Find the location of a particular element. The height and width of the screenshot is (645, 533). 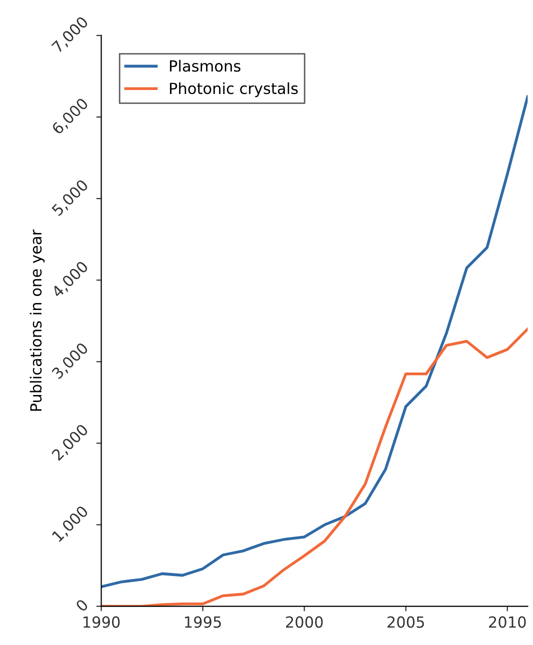

legend-label: Plasmons is located at coordinates (205, 66).